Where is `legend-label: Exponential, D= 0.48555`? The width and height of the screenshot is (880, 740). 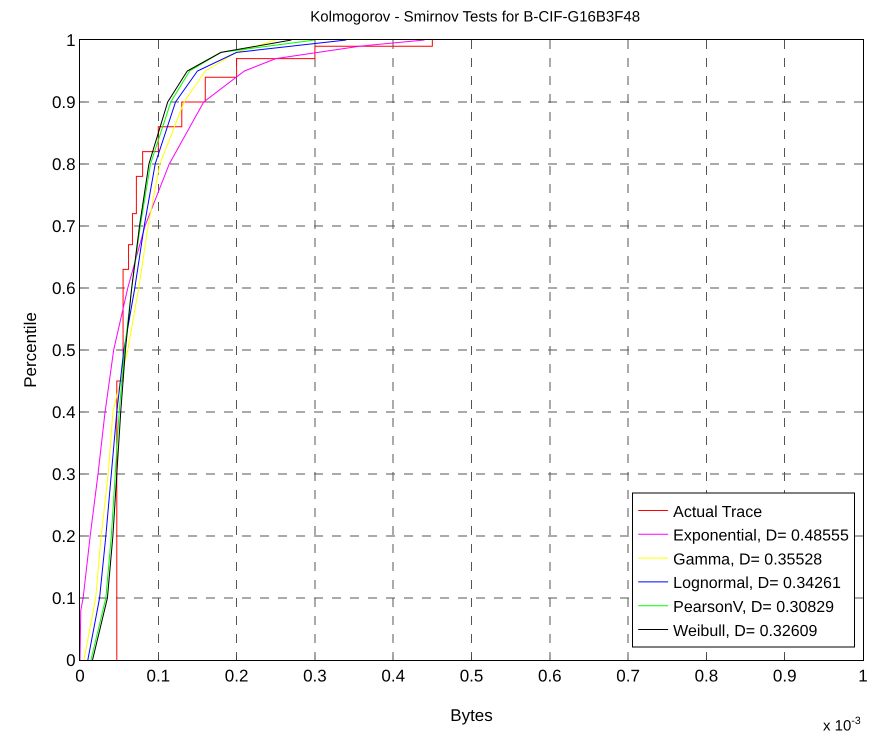
legend-label: Exponential, D= 0.48555 is located at coordinates (761, 536).